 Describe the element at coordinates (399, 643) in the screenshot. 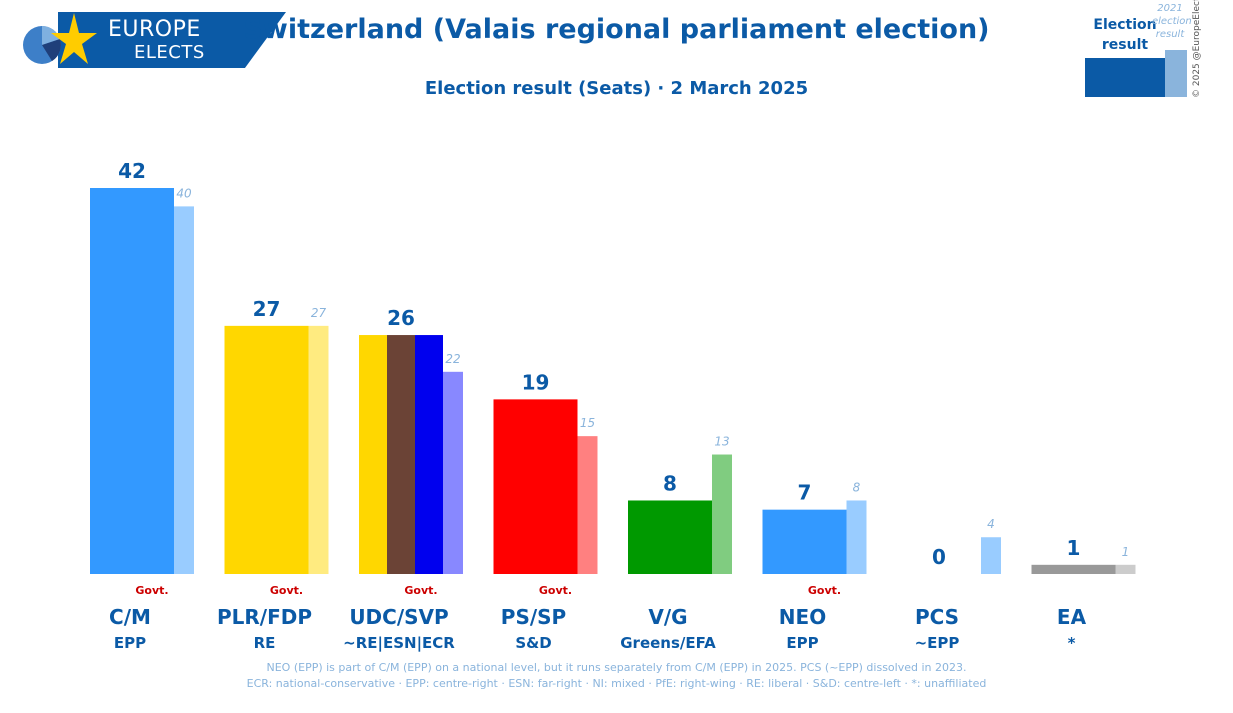

I see `party-group-udc-svp: ~RE|ESN|ECR` at that location.